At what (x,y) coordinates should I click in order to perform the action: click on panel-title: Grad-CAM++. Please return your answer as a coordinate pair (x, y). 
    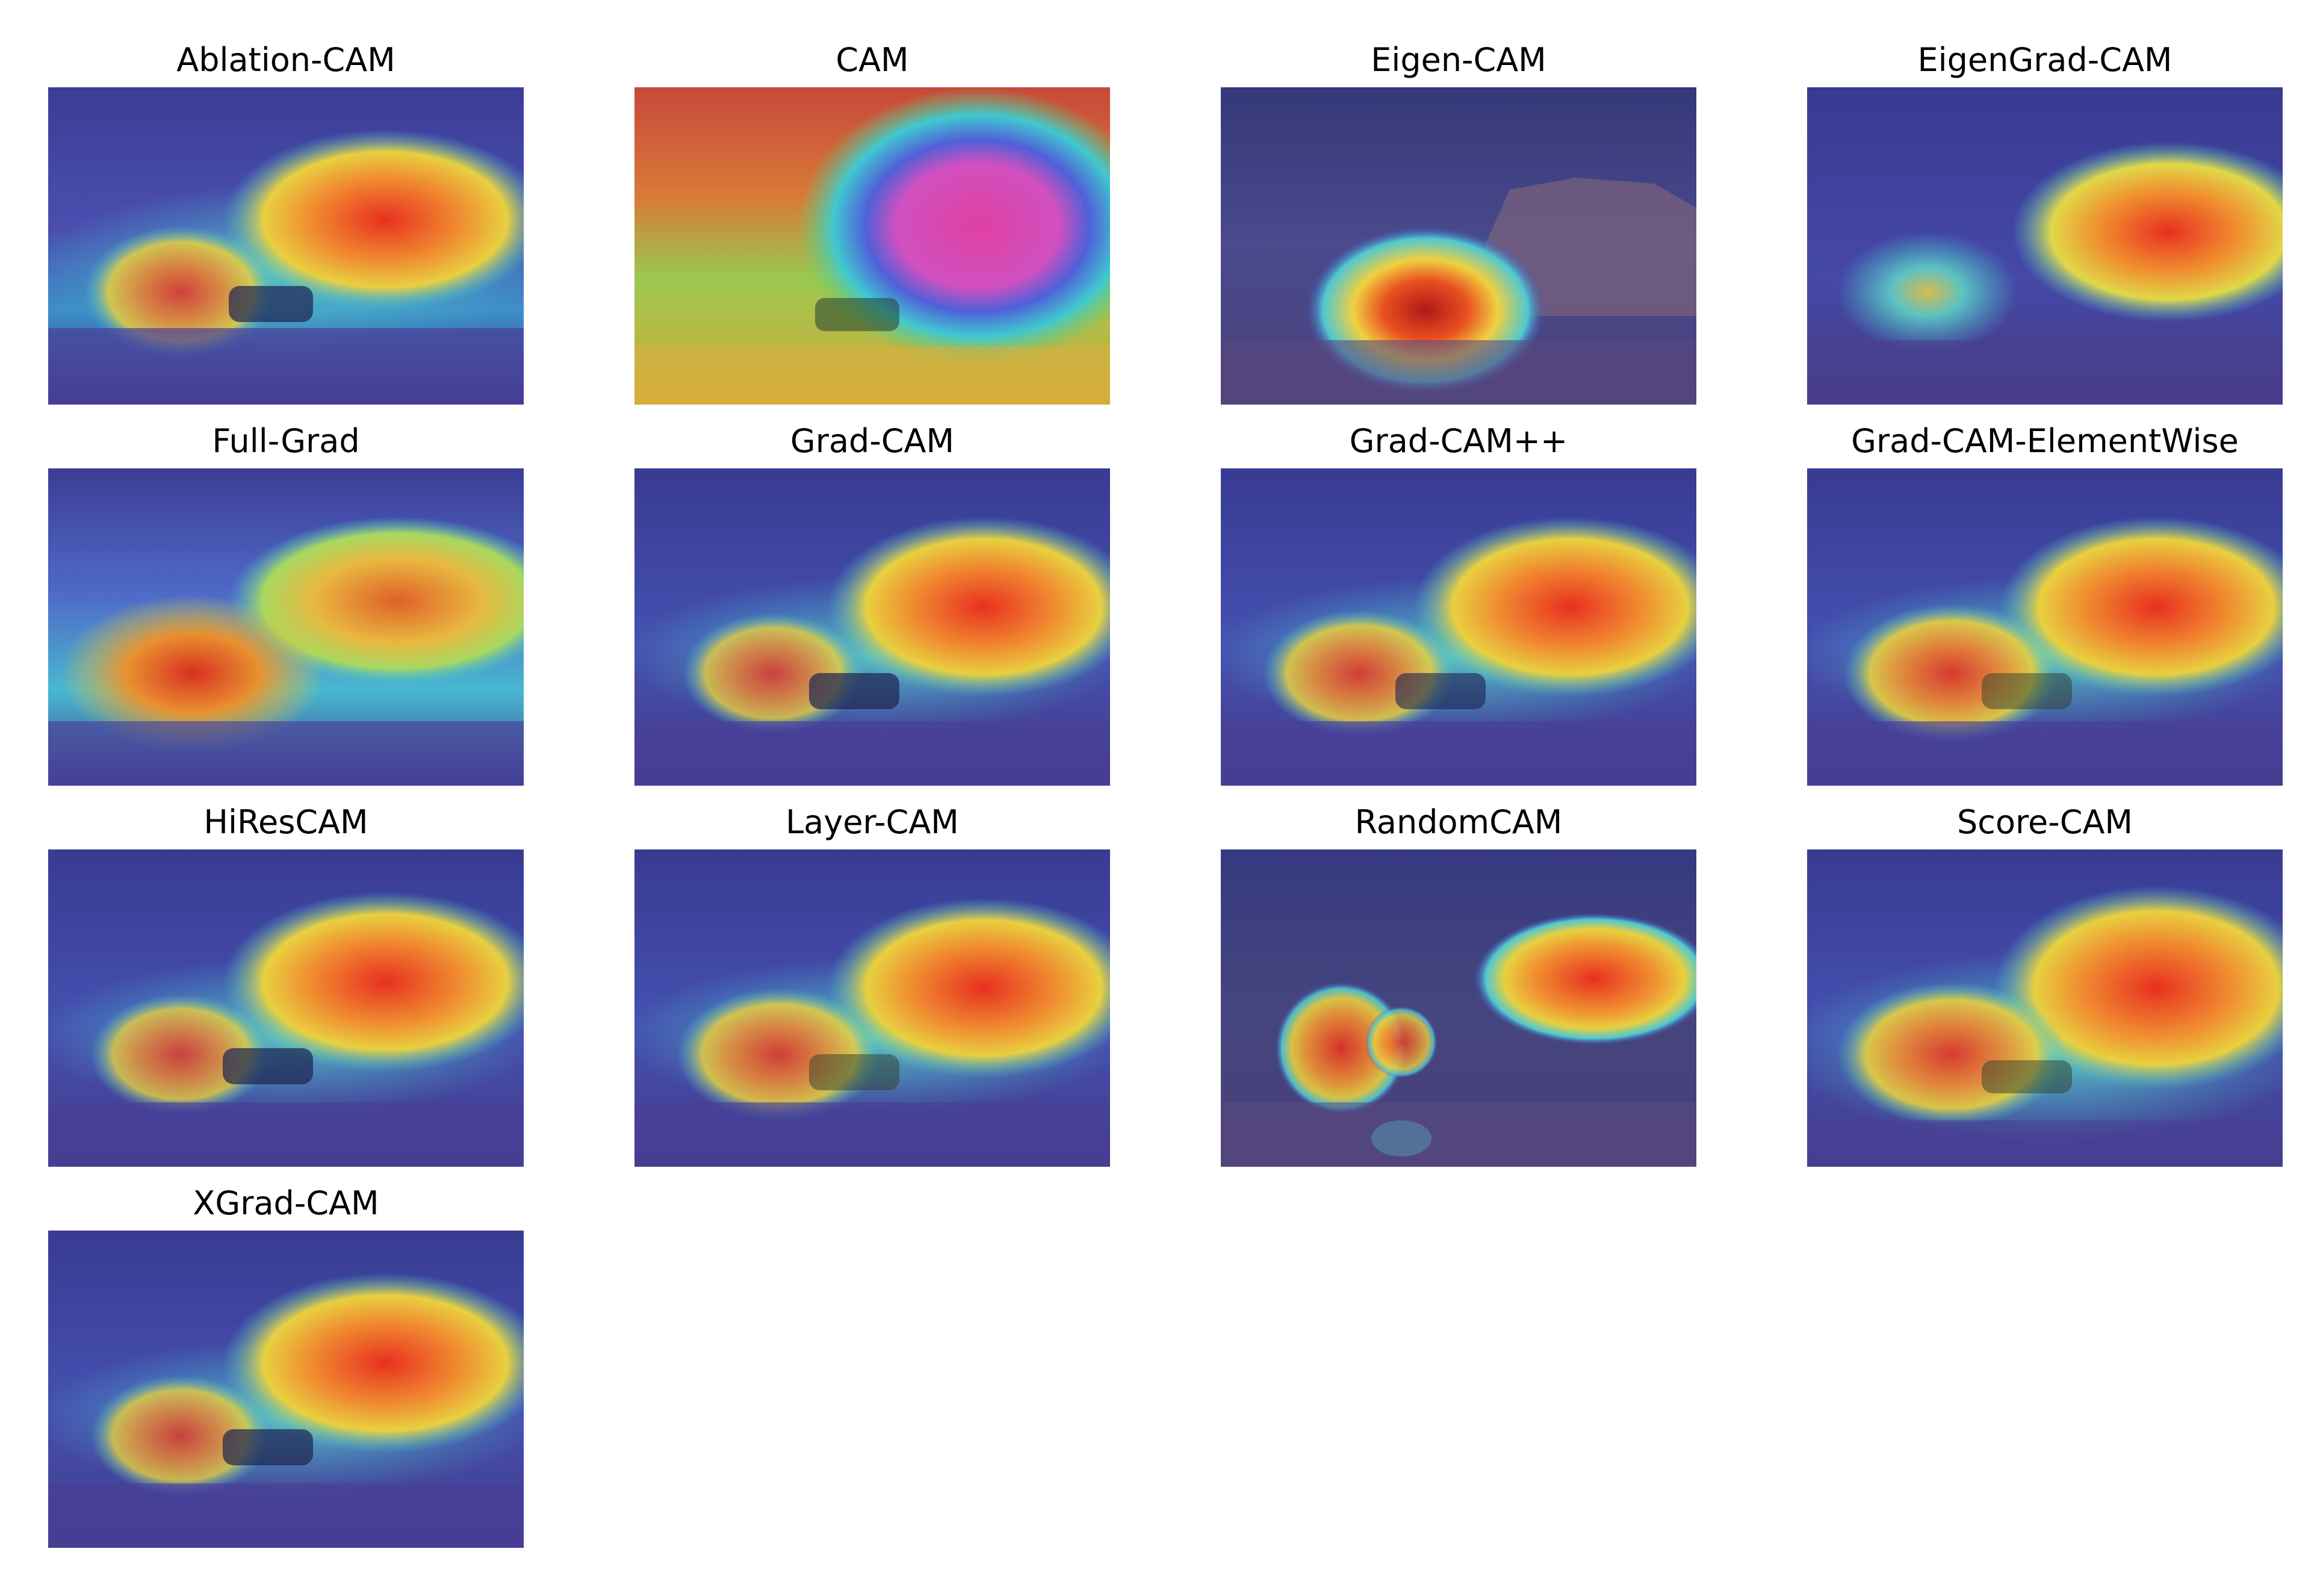
    Looking at the image, I should click on (1458, 441).